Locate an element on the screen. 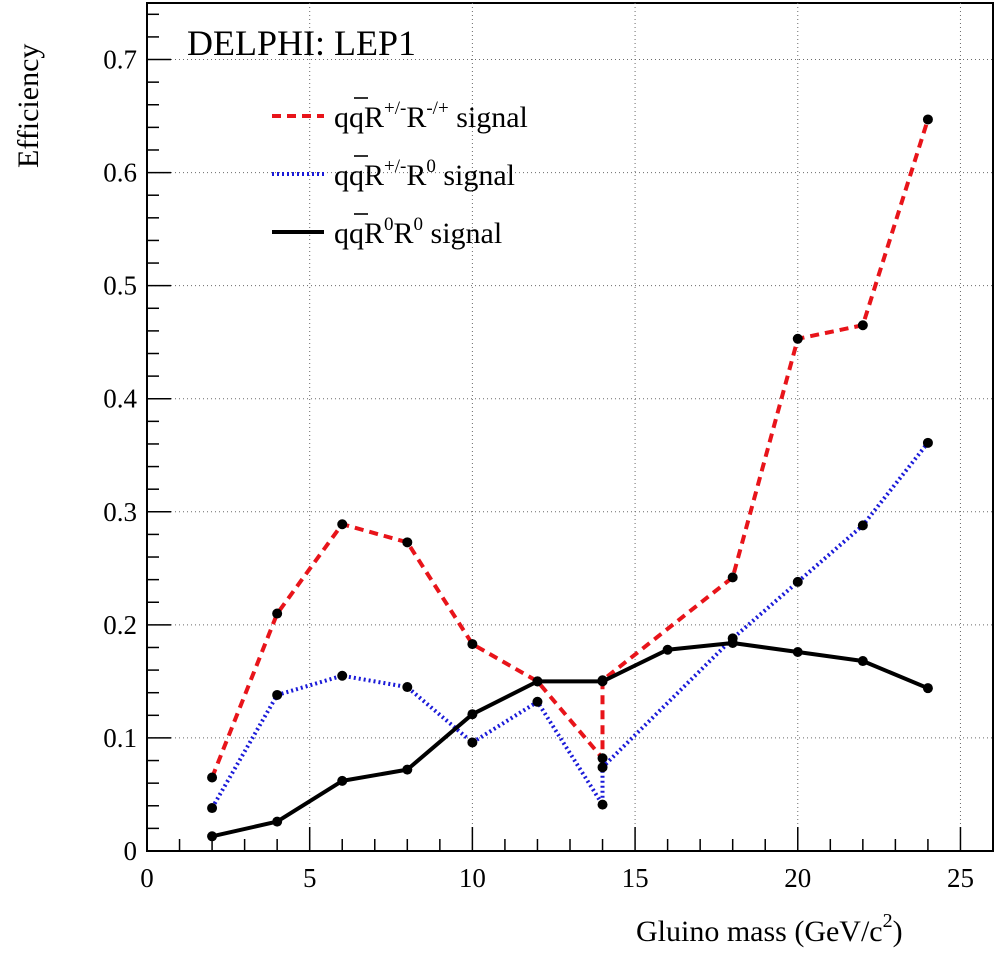  y-tick-label: 0.2 is located at coordinates (120, 625).